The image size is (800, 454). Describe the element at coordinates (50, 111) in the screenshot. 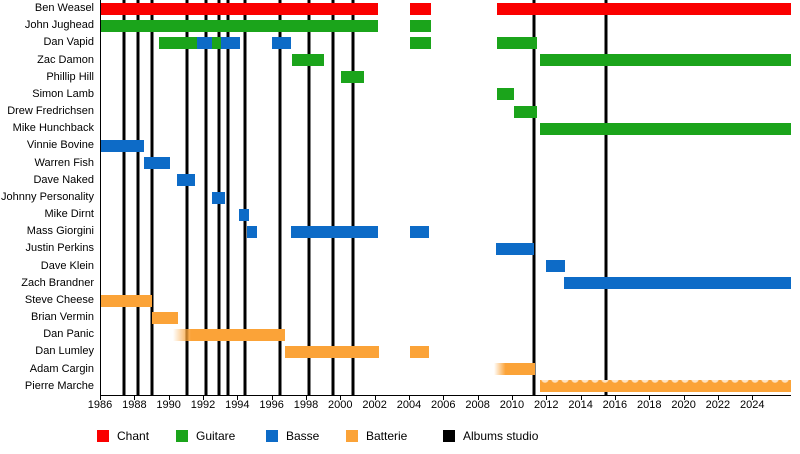

I see `member-label: Drew Fredrichsen` at that location.